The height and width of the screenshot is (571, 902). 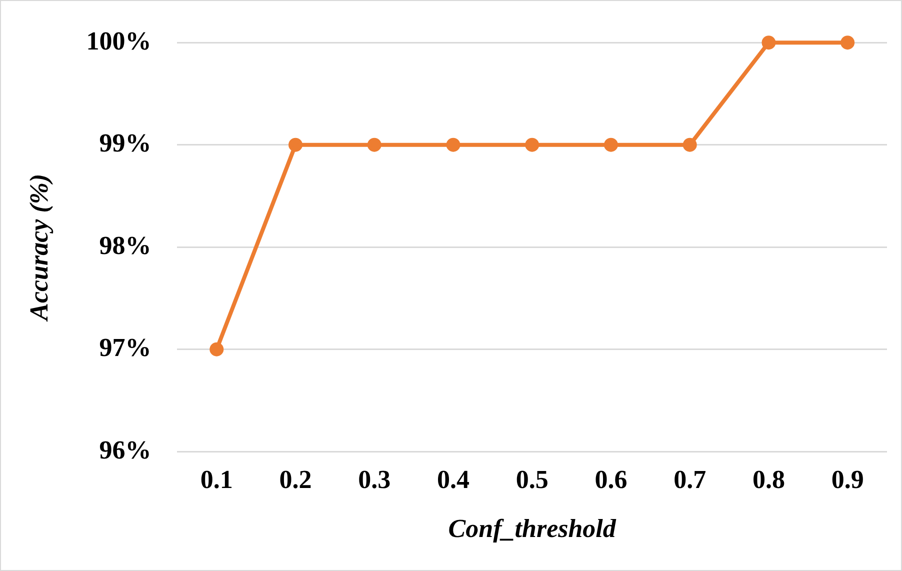 What do you see at coordinates (453, 479) in the screenshot?
I see `x-tick-label: 0.4` at bounding box center [453, 479].